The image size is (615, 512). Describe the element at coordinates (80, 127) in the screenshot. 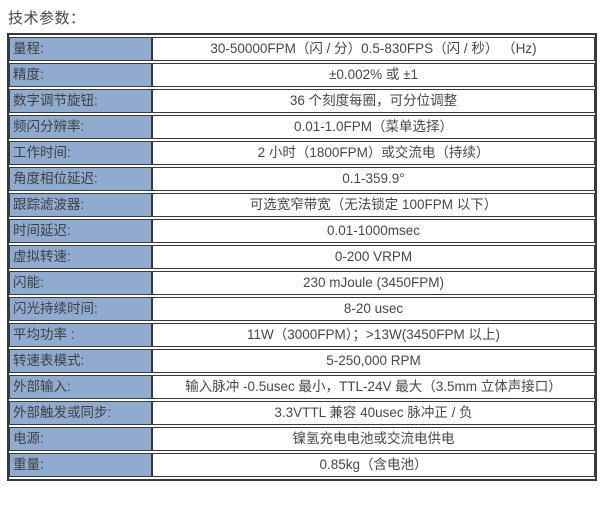

I see `spec-label: 频闪分辨率:` at that location.